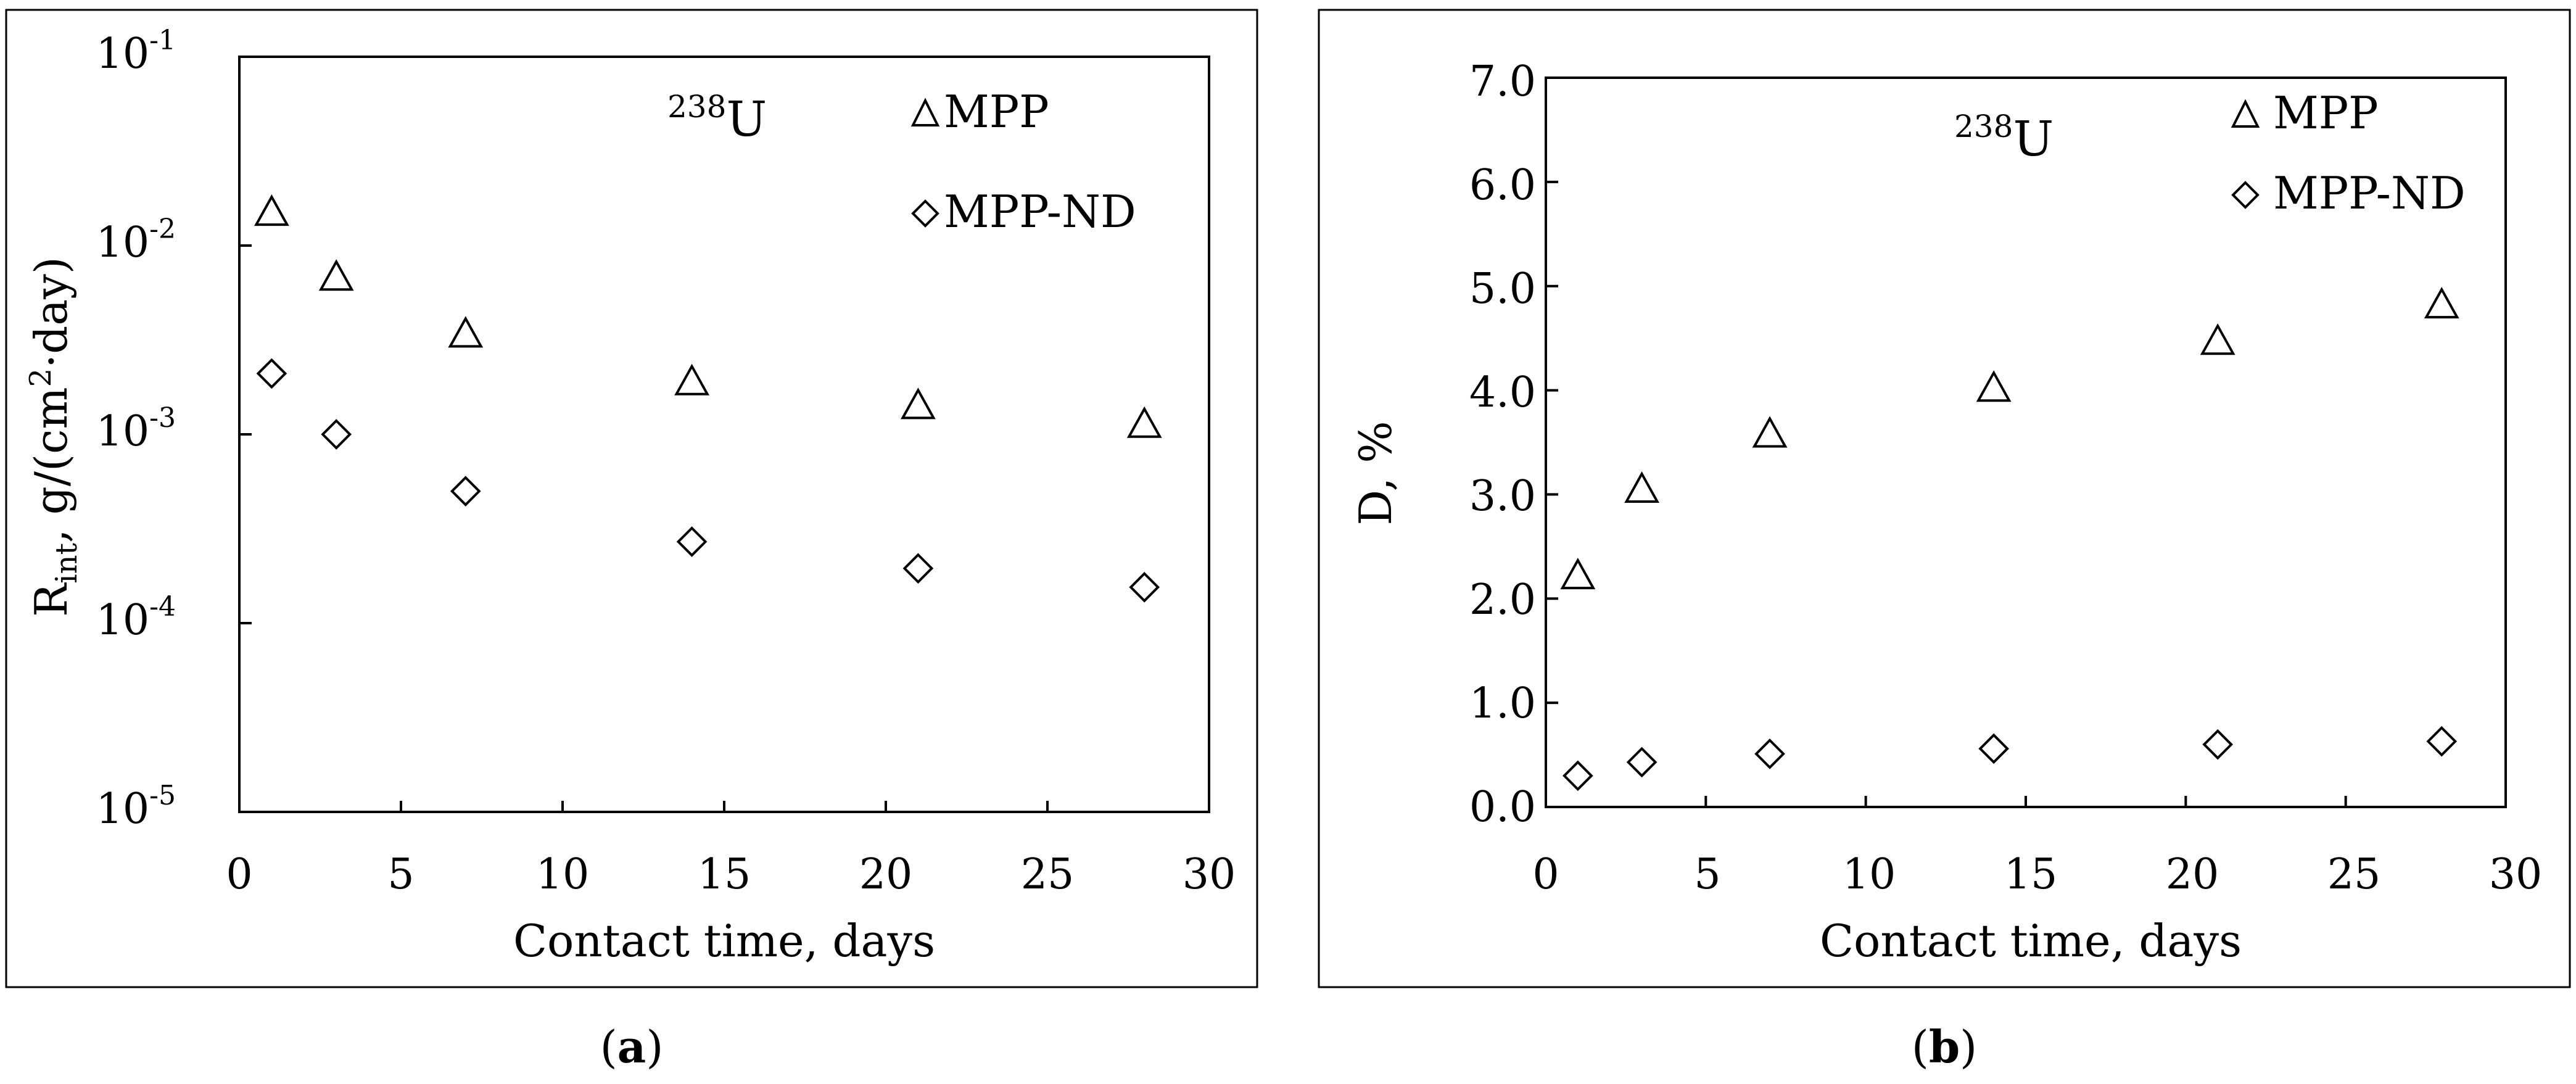  What do you see at coordinates (632, 1046) in the screenshot?
I see `panel-a-caption: (a)` at bounding box center [632, 1046].